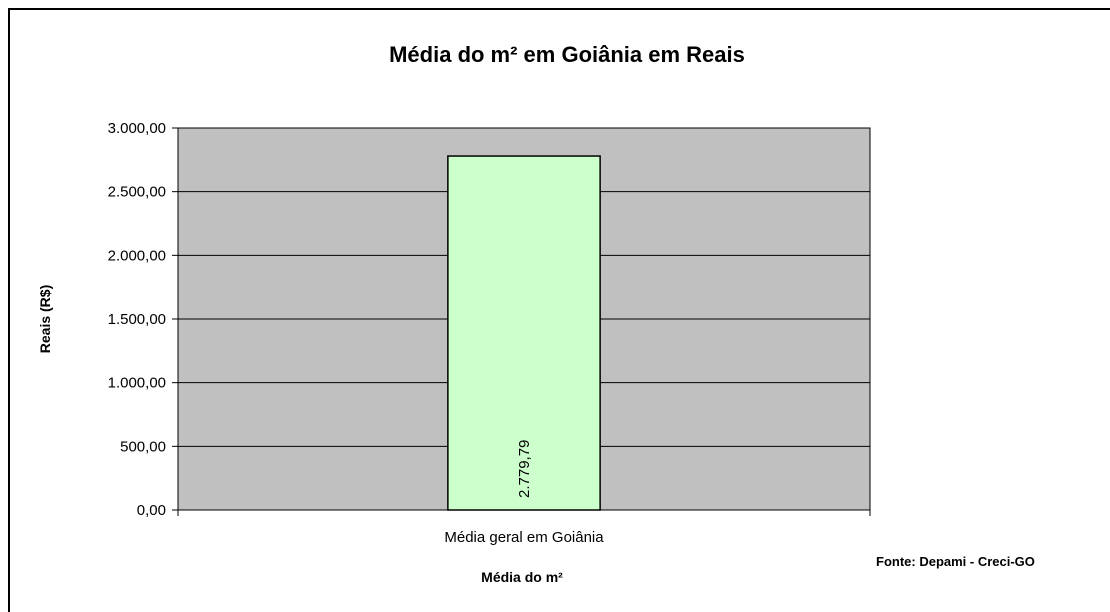 The width and height of the screenshot is (1110, 612). I want to click on x-axis-label: Média do m², so click(522, 577).